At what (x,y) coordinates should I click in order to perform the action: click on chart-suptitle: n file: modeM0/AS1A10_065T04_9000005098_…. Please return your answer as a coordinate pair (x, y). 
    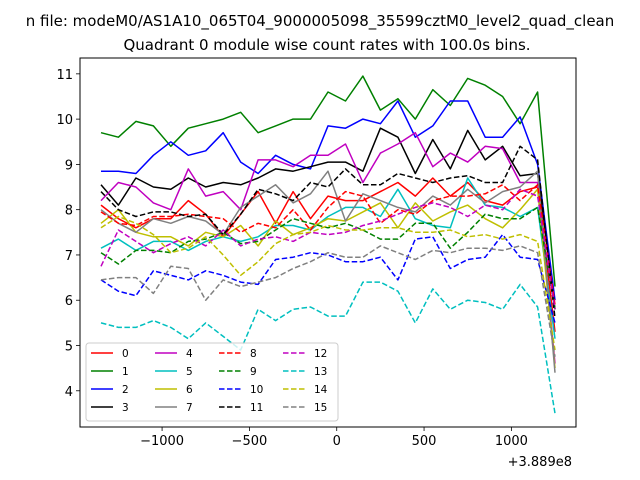
    Looking at the image, I should click on (320, 21).